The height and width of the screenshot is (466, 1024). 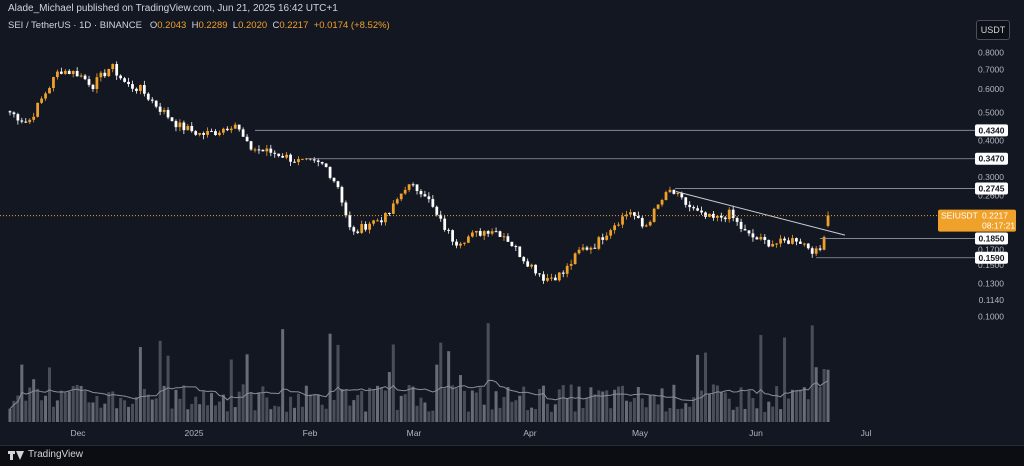 What do you see at coordinates (959, 216) in the screenshot?
I see `price-label-symbol: SEIUSDT` at bounding box center [959, 216].